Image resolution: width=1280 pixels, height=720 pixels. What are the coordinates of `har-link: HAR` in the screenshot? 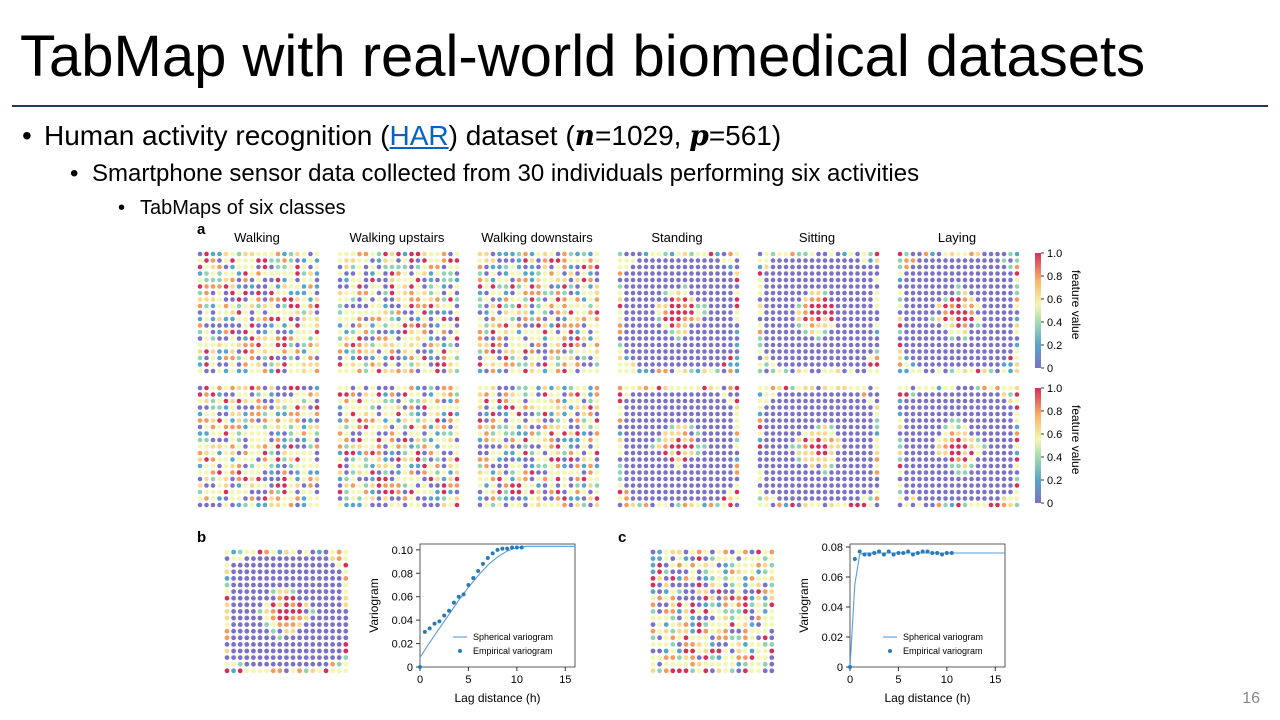 It's located at (419, 135).